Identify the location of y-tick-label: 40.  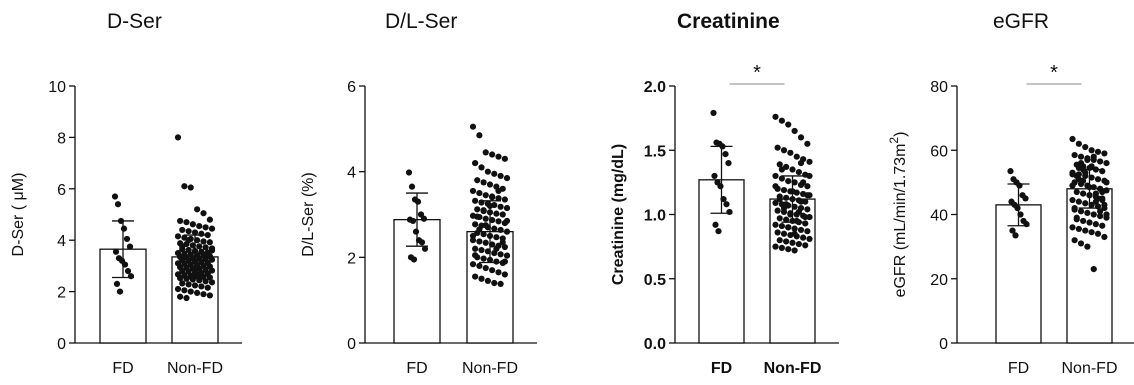
(939, 216).